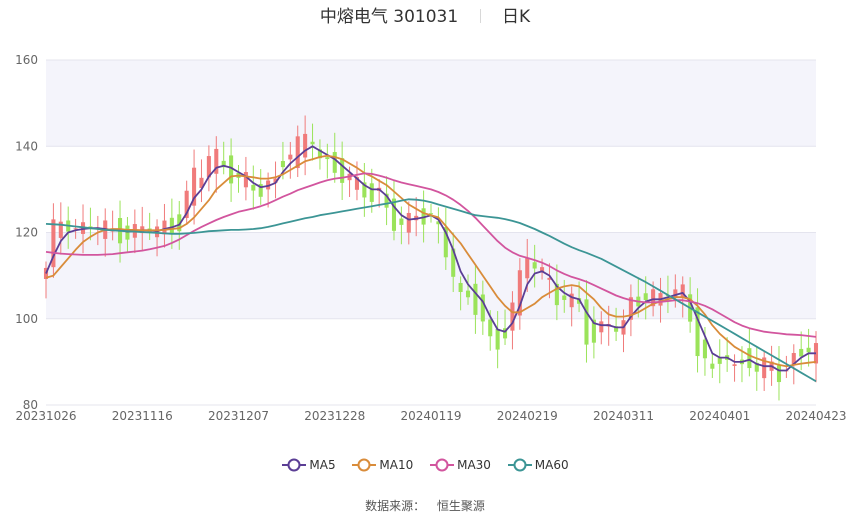  Describe the element at coordinates (425, 465) in the screenshot. I see `chart-legend: MA5 MA10 MA30 MA60` at that location.